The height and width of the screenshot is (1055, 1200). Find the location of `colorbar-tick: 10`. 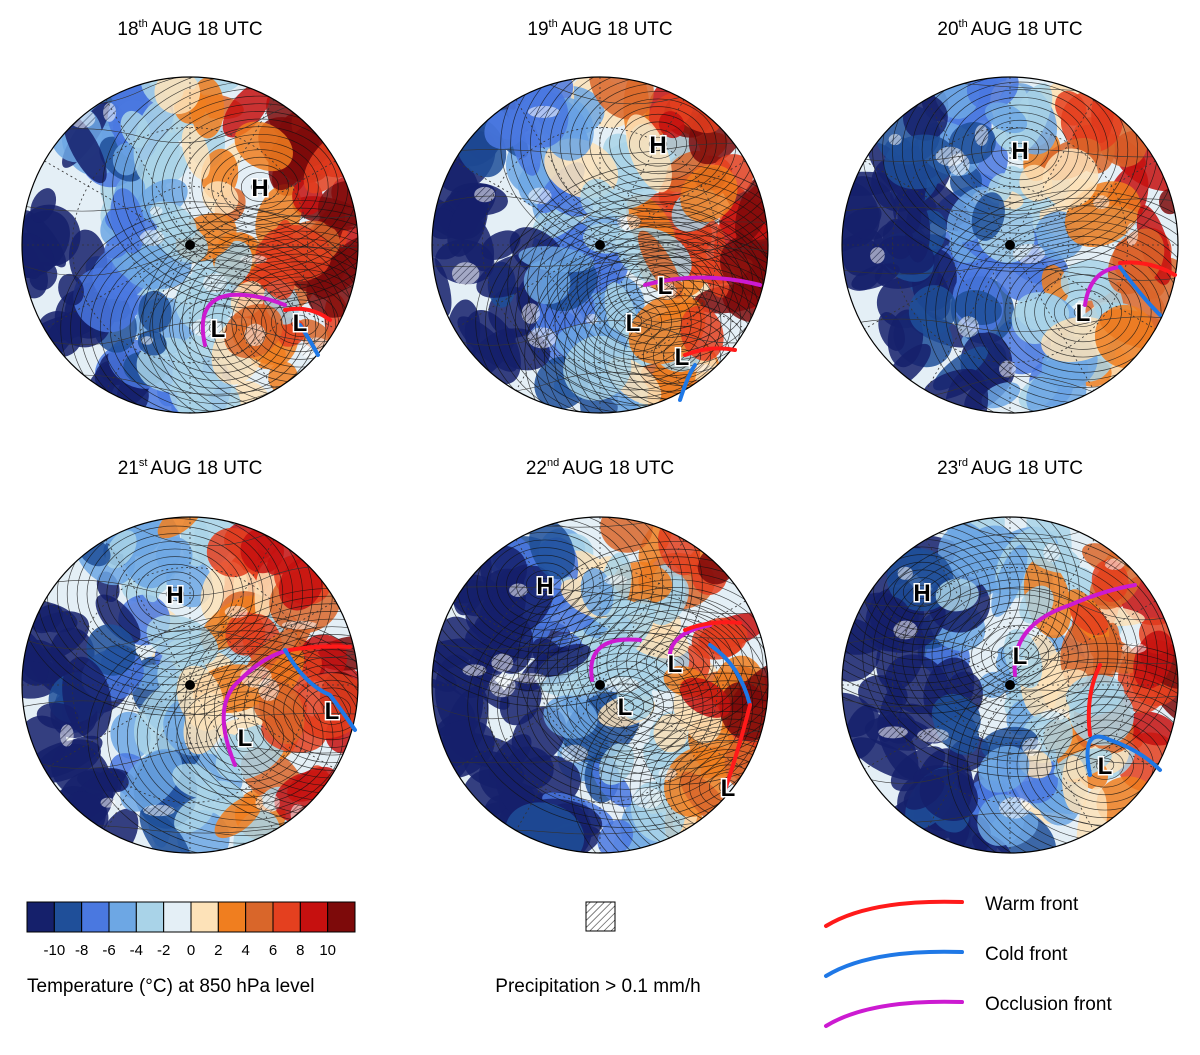

colorbar-tick: 10 is located at coordinates (327, 950).